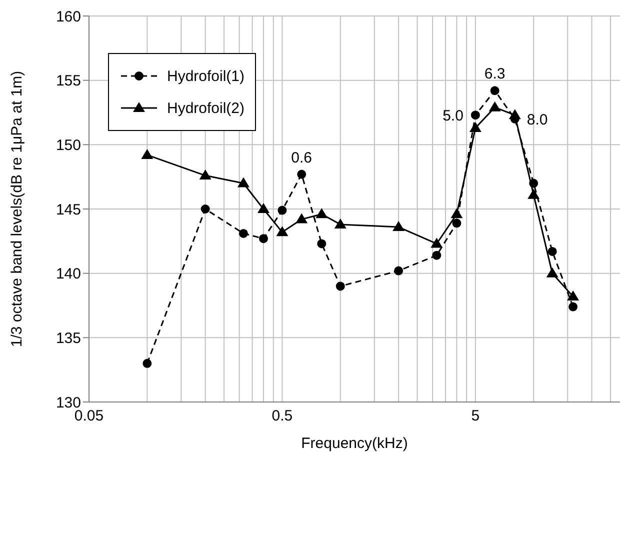 The width and height of the screenshot is (632, 538). What do you see at coordinates (475, 416) in the screenshot?
I see `x-tick-label: 5` at bounding box center [475, 416].